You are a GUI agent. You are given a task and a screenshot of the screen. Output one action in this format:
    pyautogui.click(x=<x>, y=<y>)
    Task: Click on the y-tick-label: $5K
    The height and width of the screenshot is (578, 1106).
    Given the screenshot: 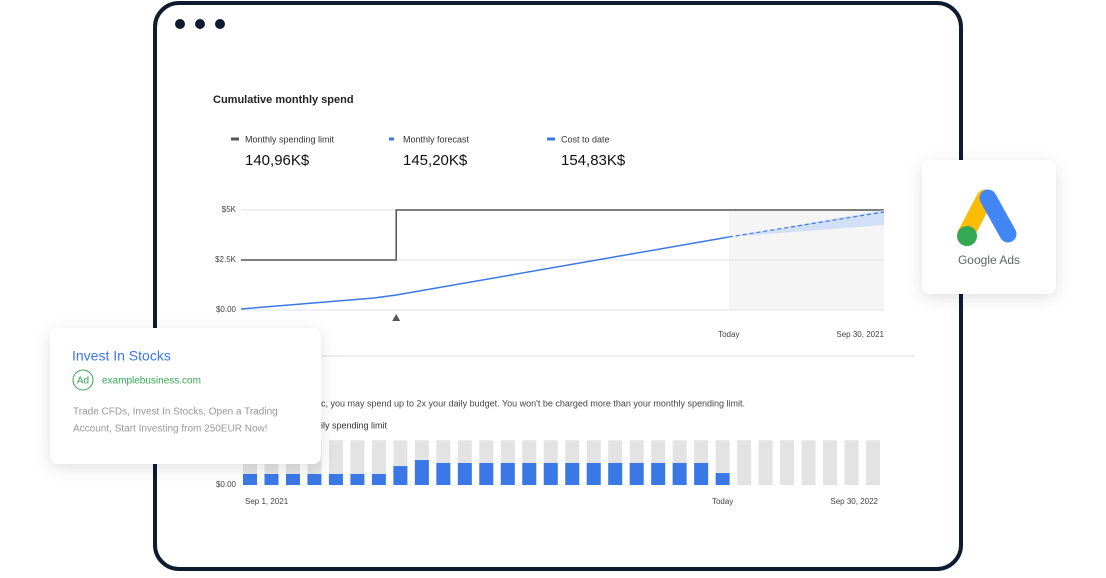 What is the action you would take?
    pyautogui.click(x=229, y=209)
    